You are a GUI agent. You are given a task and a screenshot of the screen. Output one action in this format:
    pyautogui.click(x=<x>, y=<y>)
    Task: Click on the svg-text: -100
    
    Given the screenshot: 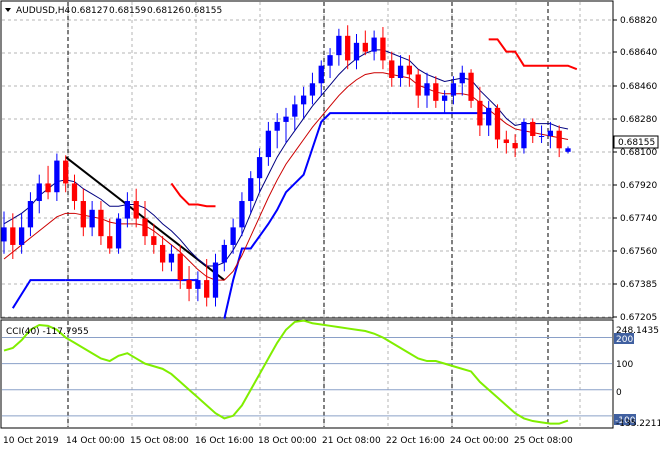 What is the action you would take?
    pyautogui.click(x=625, y=421)
    